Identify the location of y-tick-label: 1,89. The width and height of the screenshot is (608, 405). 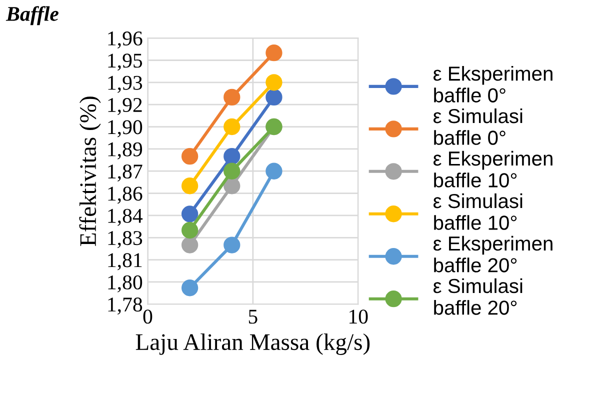
(125, 151).